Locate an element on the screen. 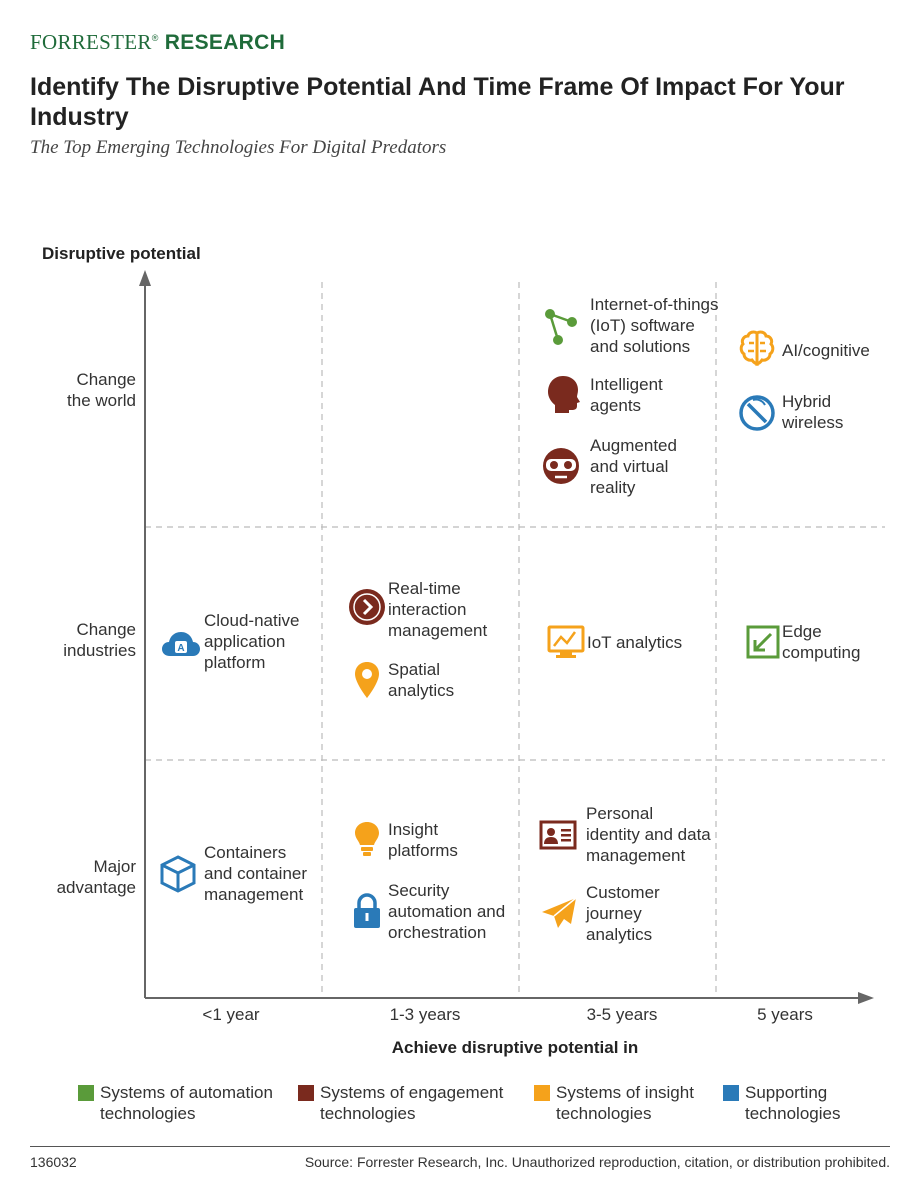 This screenshot has width=919, height=1200. item-hybrid-wireless: Hybrid wireless is located at coordinates (813, 412).